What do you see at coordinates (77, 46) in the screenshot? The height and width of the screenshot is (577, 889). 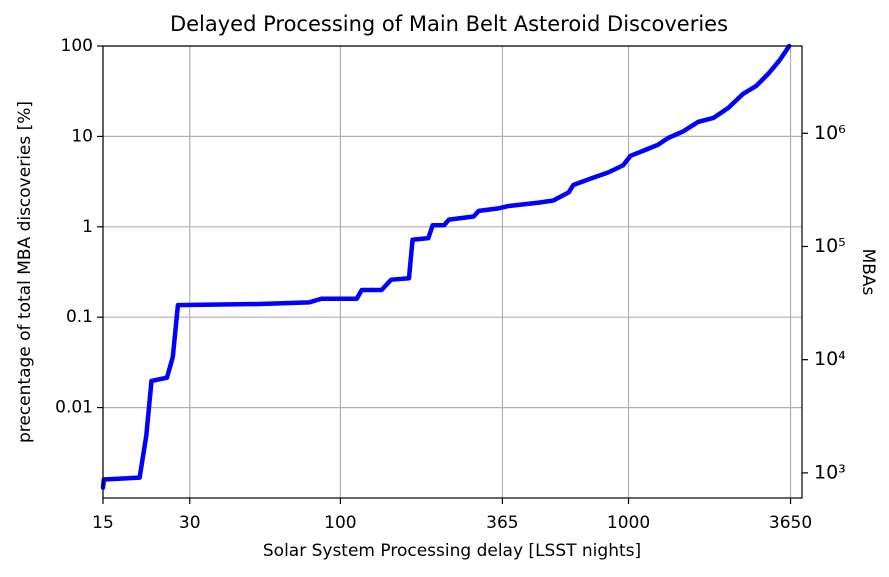 I see `y-tick-label: 100` at bounding box center [77, 46].